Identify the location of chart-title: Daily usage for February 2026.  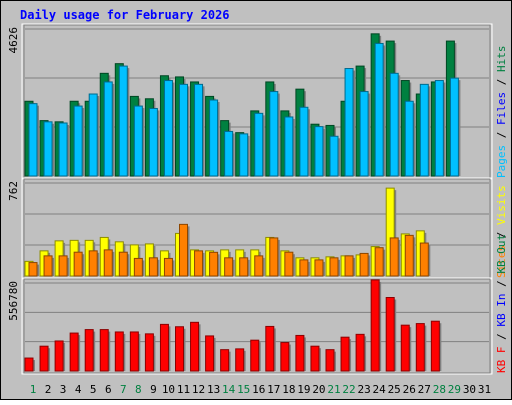
(125, 15).